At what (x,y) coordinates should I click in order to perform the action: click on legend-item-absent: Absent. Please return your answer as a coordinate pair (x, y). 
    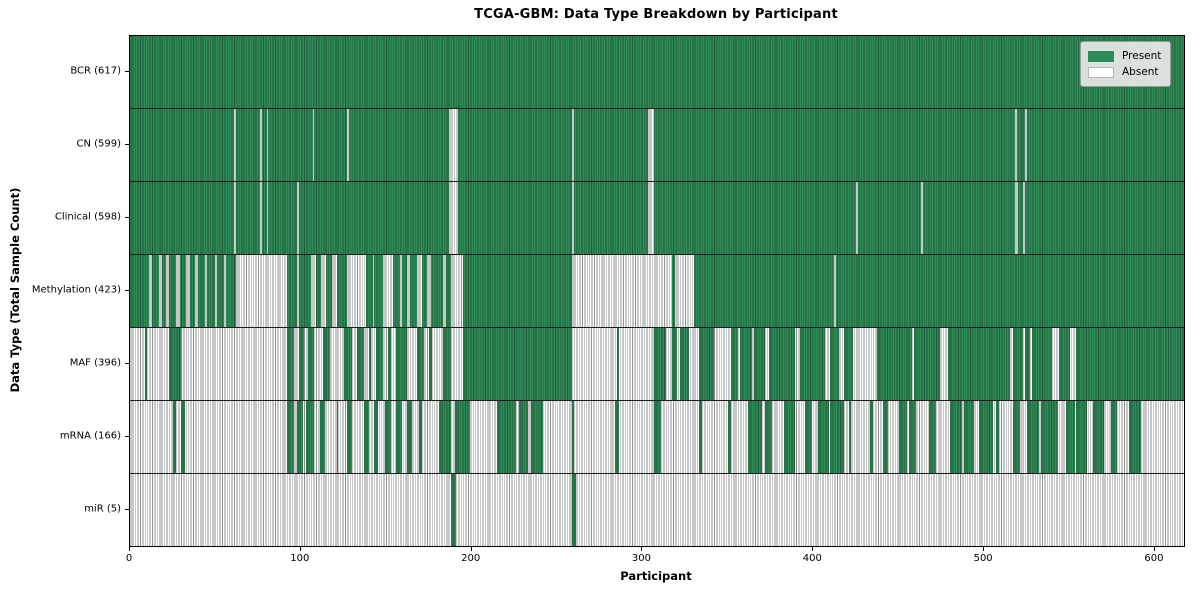
    Looking at the image, I should click on (1124, 72).